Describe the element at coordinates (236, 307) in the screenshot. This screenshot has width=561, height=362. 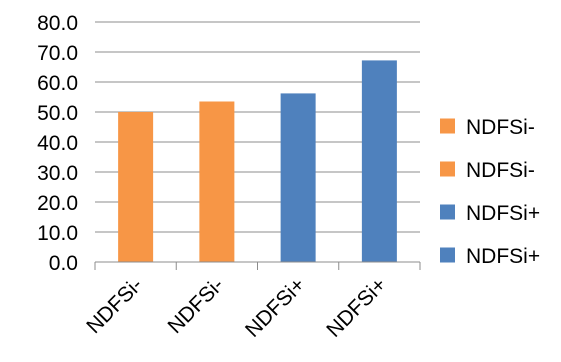
I see `x-axis-tick-labels: NDFSi- NDFSi- NDFSi+ NDFSi+` at that location.